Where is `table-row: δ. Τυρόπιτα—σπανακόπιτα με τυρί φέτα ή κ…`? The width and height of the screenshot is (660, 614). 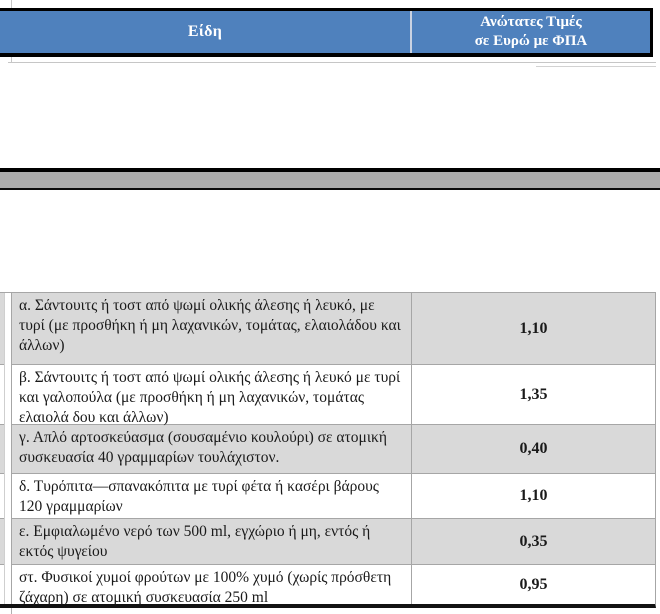
table-row: δ. Τυρόπιτα—σπανακόπιτα με τυρί φέτα ή κ… is located at coordinates (327, 495).